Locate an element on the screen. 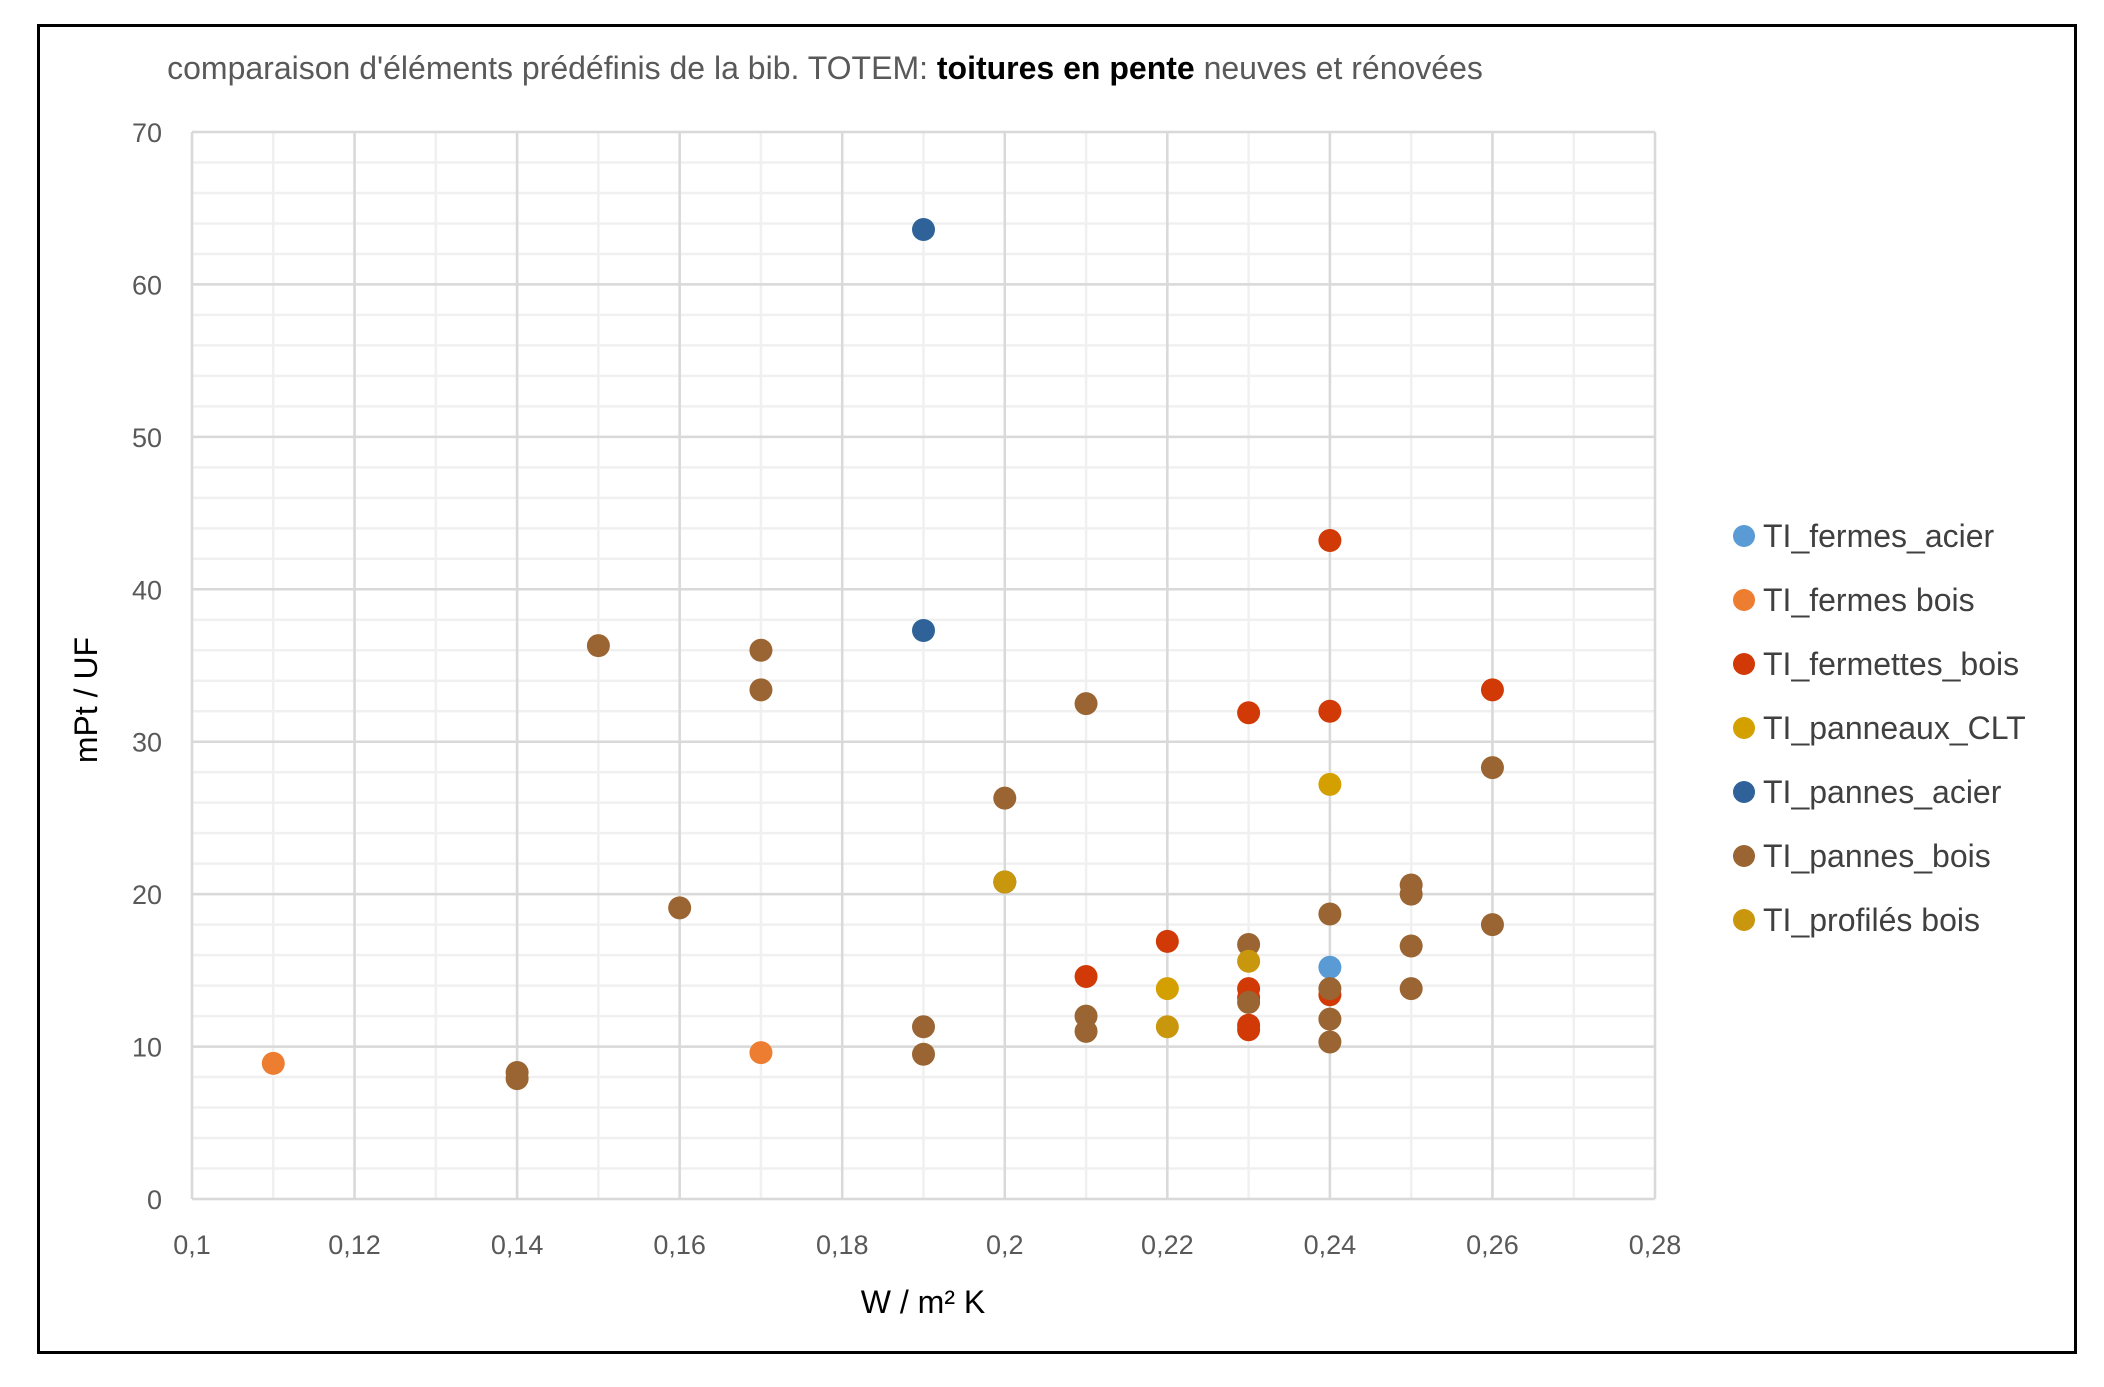  chart-title-bold: toitures en pente is located at coordinates (1065, 68).